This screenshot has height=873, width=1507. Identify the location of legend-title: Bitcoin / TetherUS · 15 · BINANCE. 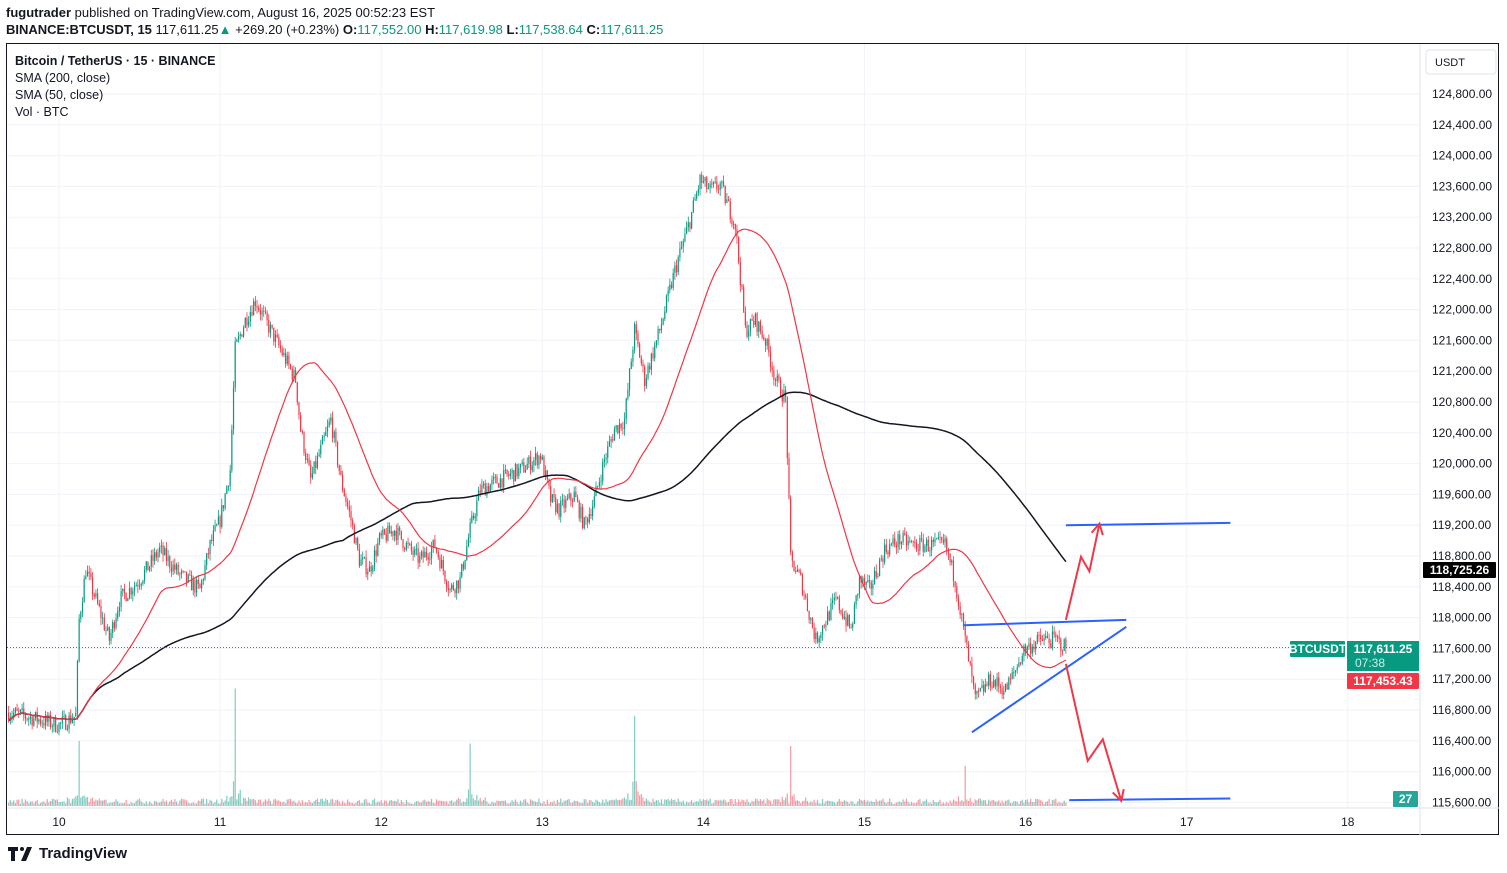
(115, 61).